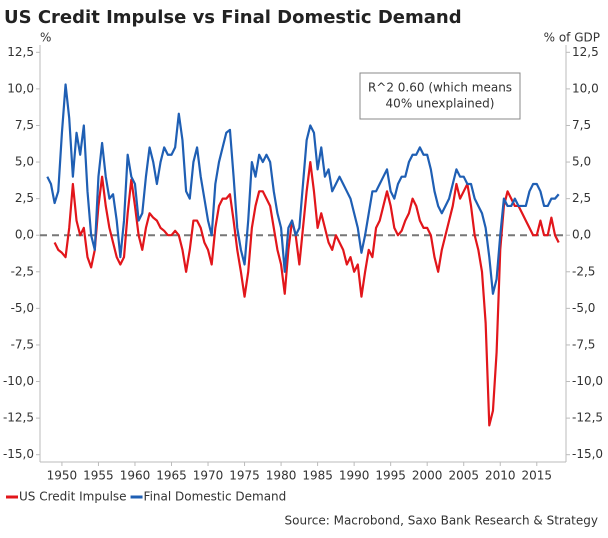 Image resolution: width=608 pixels, height=538 pixels. What do you see at coordinates (45, 38) in the screenshot?
I see `y-axis-label: %` at bounding box center [45, 38].